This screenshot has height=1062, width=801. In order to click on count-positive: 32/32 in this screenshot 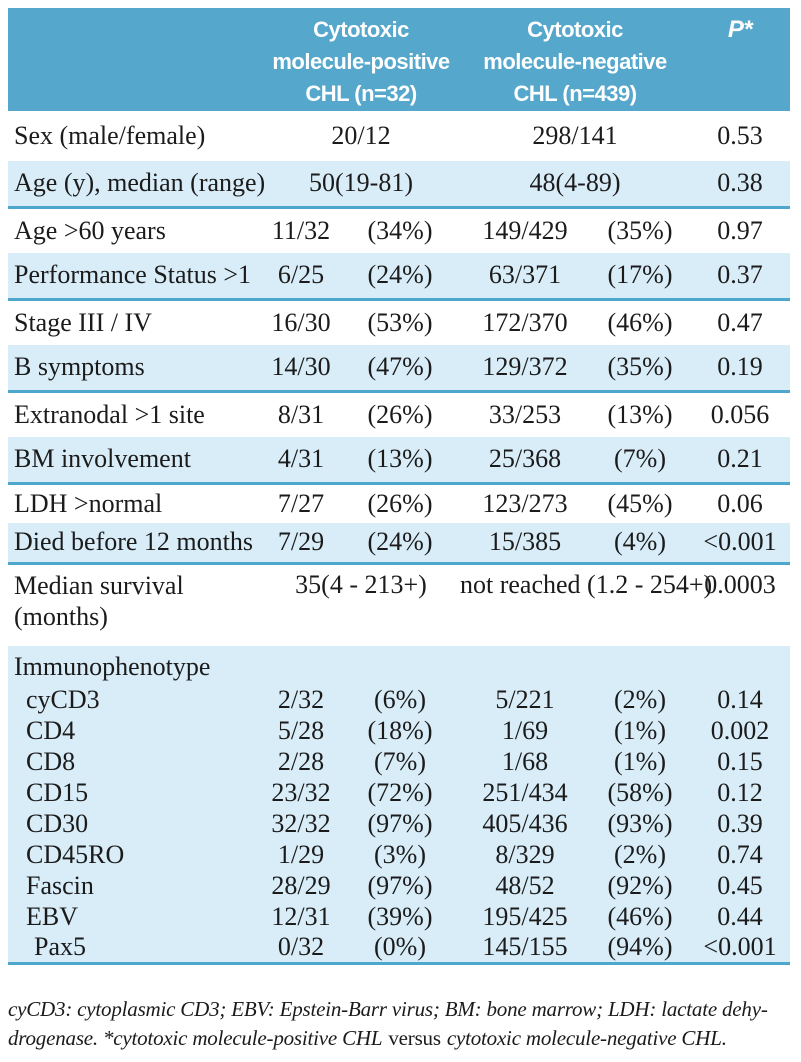, I will do `click(301, 823)`.